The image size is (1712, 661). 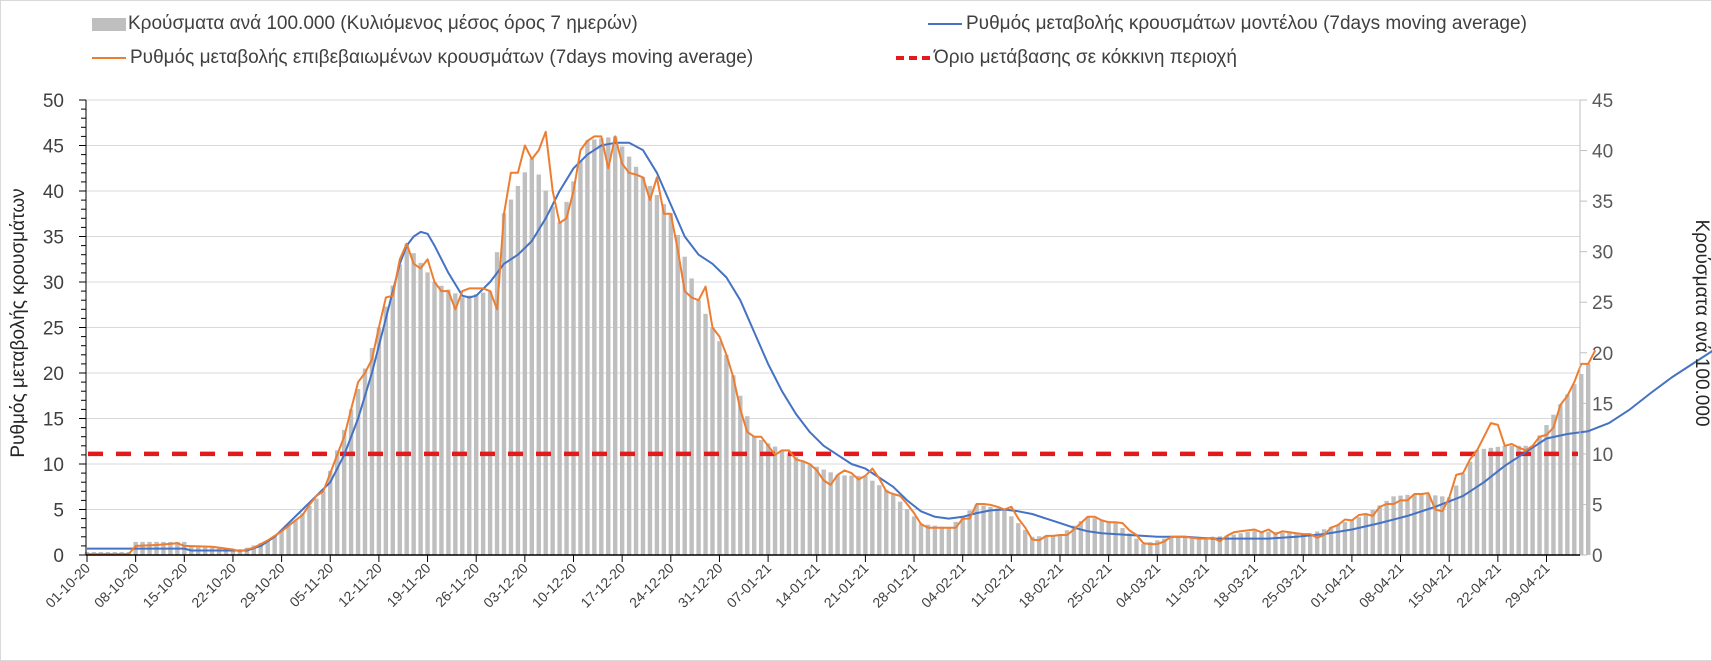 I want to click on x-tick-label: 05-11-20, so click(x=311, y=585).